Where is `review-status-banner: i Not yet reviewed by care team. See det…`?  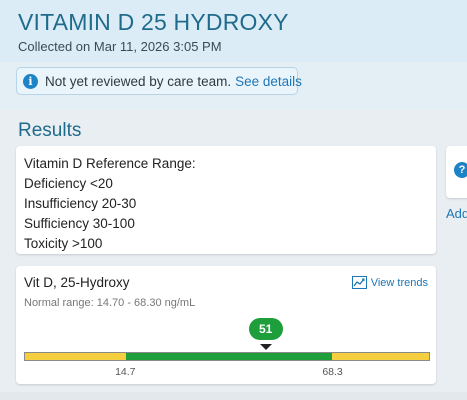
review-status-banner: i Not yet reviewed by care team. See det… is located at coordinates (159, 81).